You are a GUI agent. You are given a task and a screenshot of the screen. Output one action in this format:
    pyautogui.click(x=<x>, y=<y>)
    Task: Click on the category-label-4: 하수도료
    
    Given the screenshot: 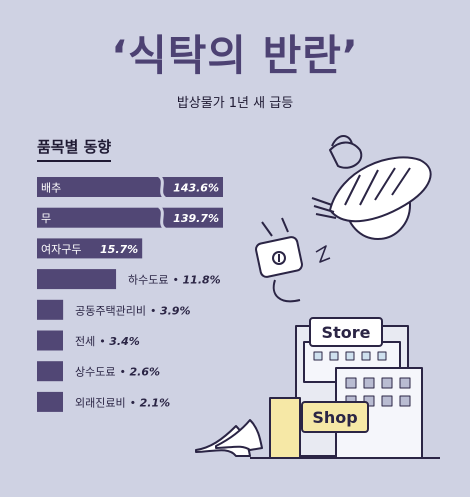 What is the action you would take?
    pyautogui.click(x=148, y=280)
    